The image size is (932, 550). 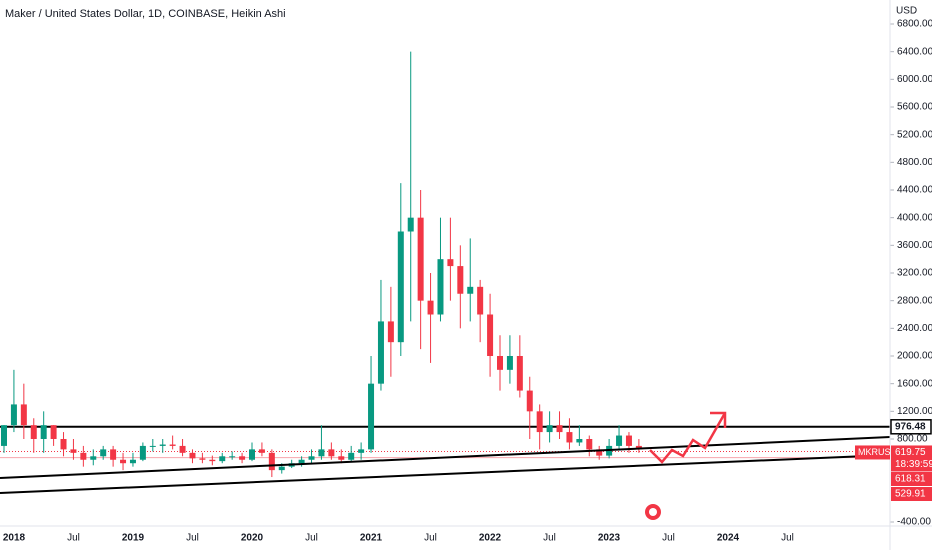 What do you see at coordinates (653, 512) in the screenshot?
I see `event-icon-inner` at bounding box center [653, 512].